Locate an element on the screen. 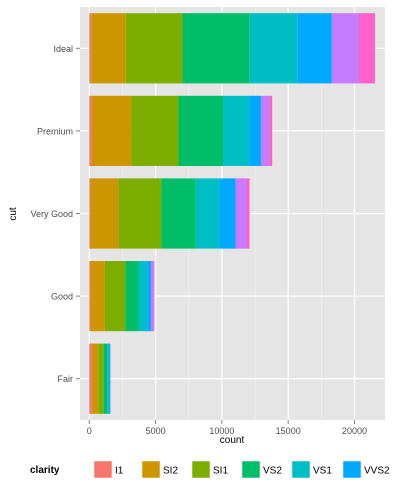  bar-good-i1 is located at coordinates (90, 296).